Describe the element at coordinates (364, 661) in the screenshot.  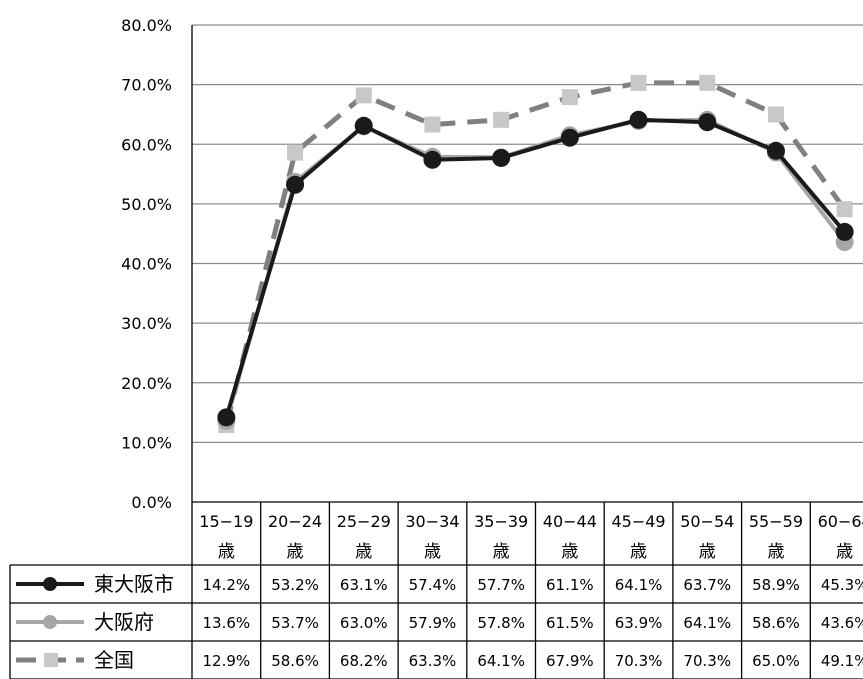
I see `data-label: 68.2%` at that location.